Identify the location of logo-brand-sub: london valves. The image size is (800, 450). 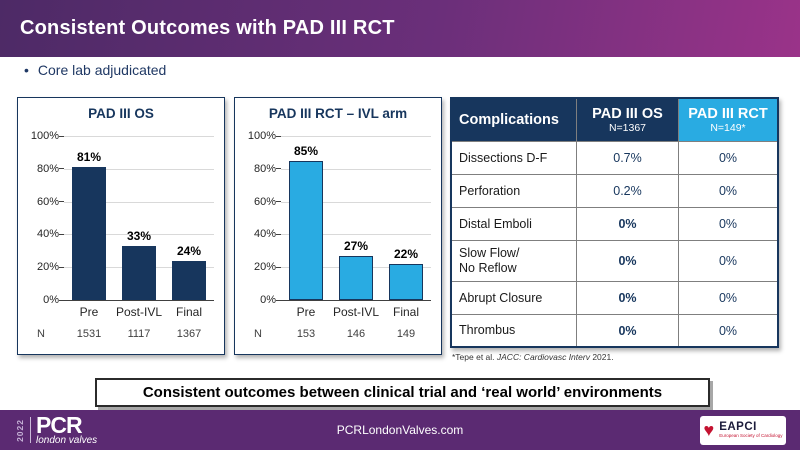
(67, 440).